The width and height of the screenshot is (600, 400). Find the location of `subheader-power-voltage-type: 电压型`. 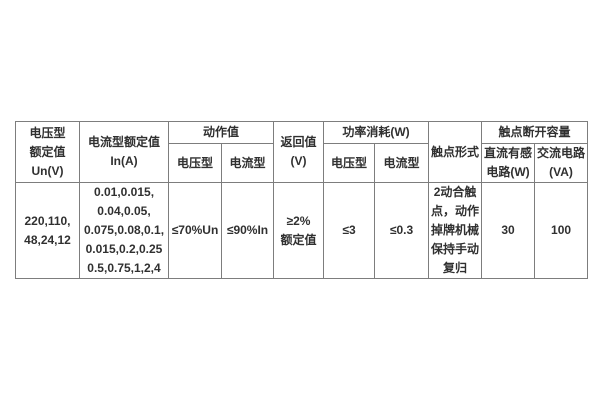

subheader-power-voltage-type: 电压型 is located at coordinates (349, 163).